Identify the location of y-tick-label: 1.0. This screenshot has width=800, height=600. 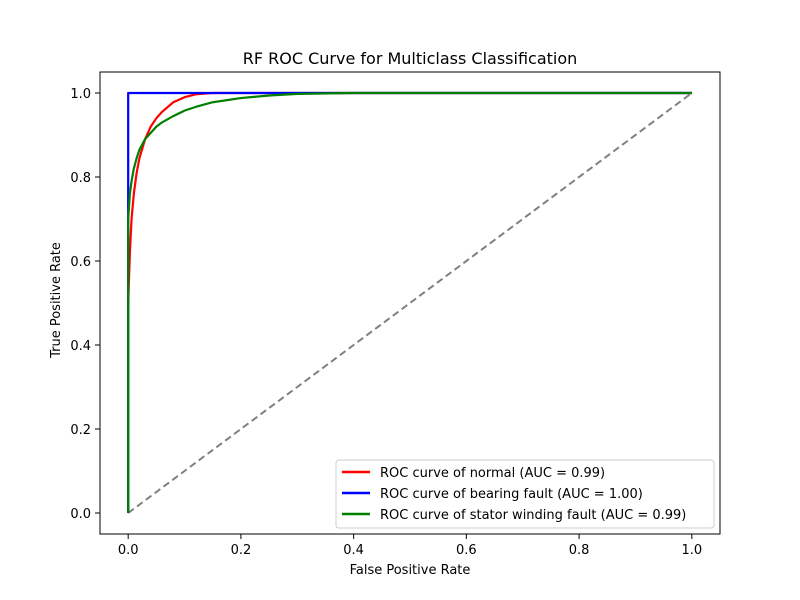
(80, 94).